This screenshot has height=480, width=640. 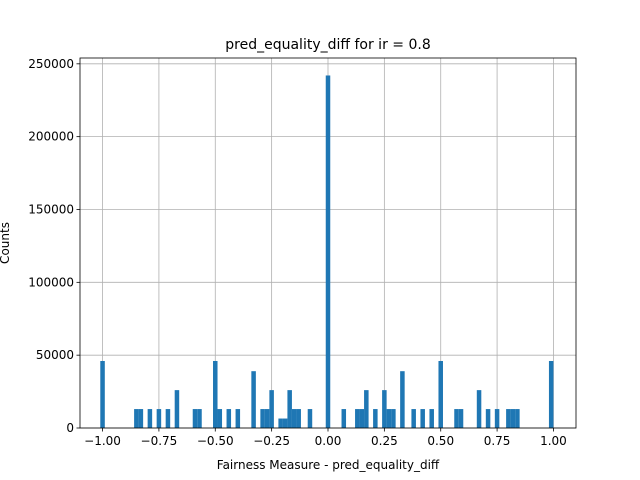 What do you see at coordinates (440, 441) in the screenshot?
I see `x-tick-label: 0.50` at bounding box center [440, 441].